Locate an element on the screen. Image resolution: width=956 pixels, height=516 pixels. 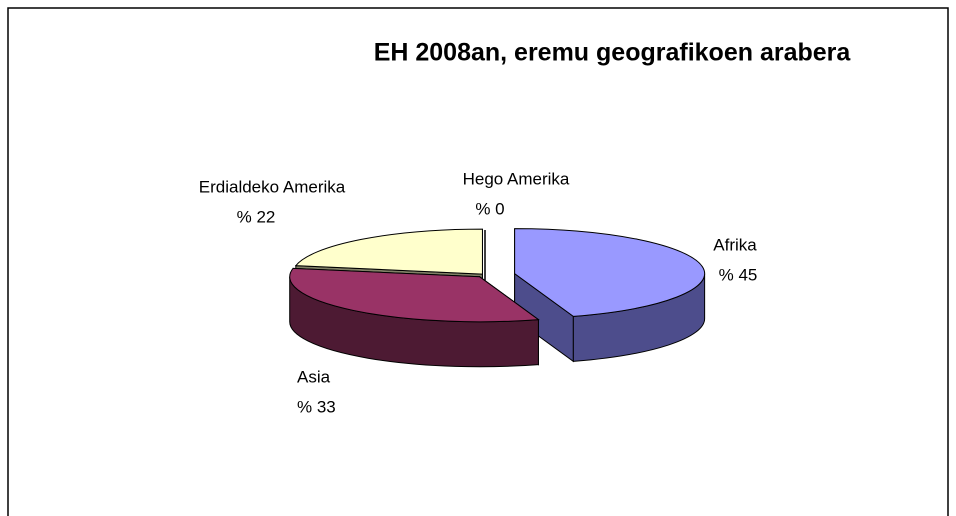
chart-title: EH 2008an, eremu geografikoen arabera is located at coordinates (613, 53).